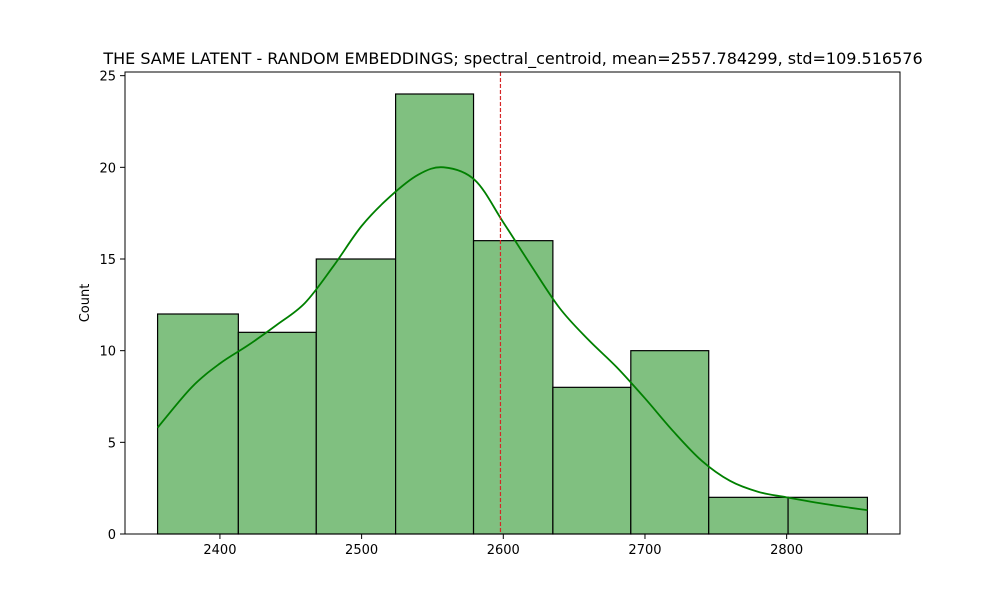  What do you see at coordinates (107, 77) in the screenshot?
I see `y-tick-label: 25` at bounding box center [107, 77].